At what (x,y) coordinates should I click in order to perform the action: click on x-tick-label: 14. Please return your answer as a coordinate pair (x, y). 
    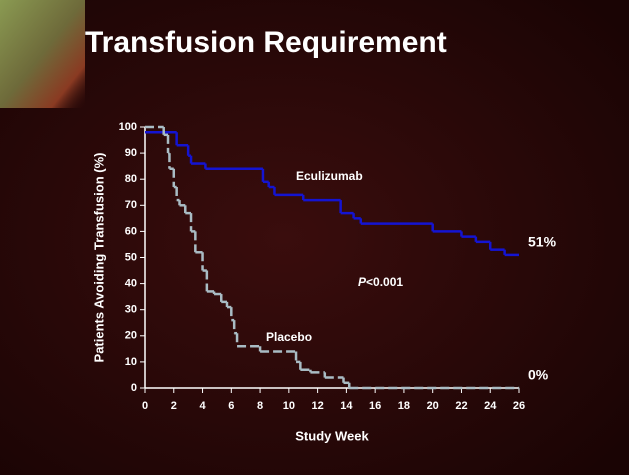
    Looking at the image, I should click on (346, 406).